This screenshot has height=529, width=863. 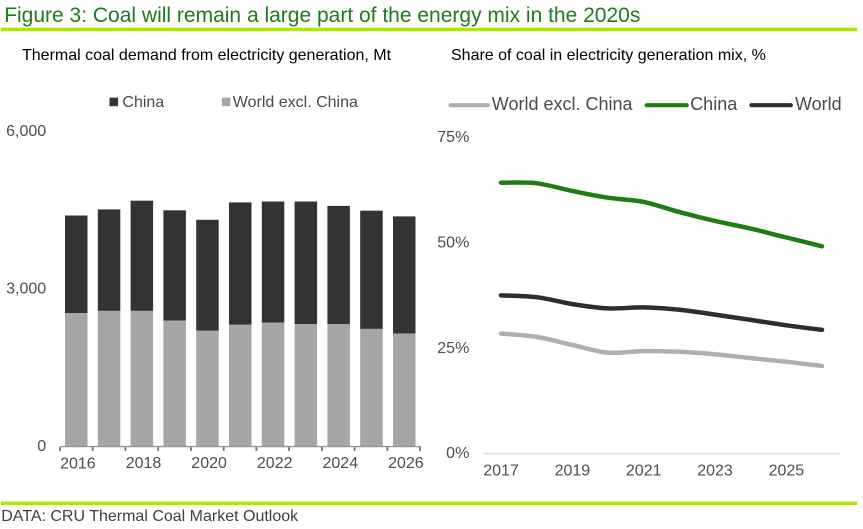 I want to click on svg-text: 2021, so click(x=644, y=471).